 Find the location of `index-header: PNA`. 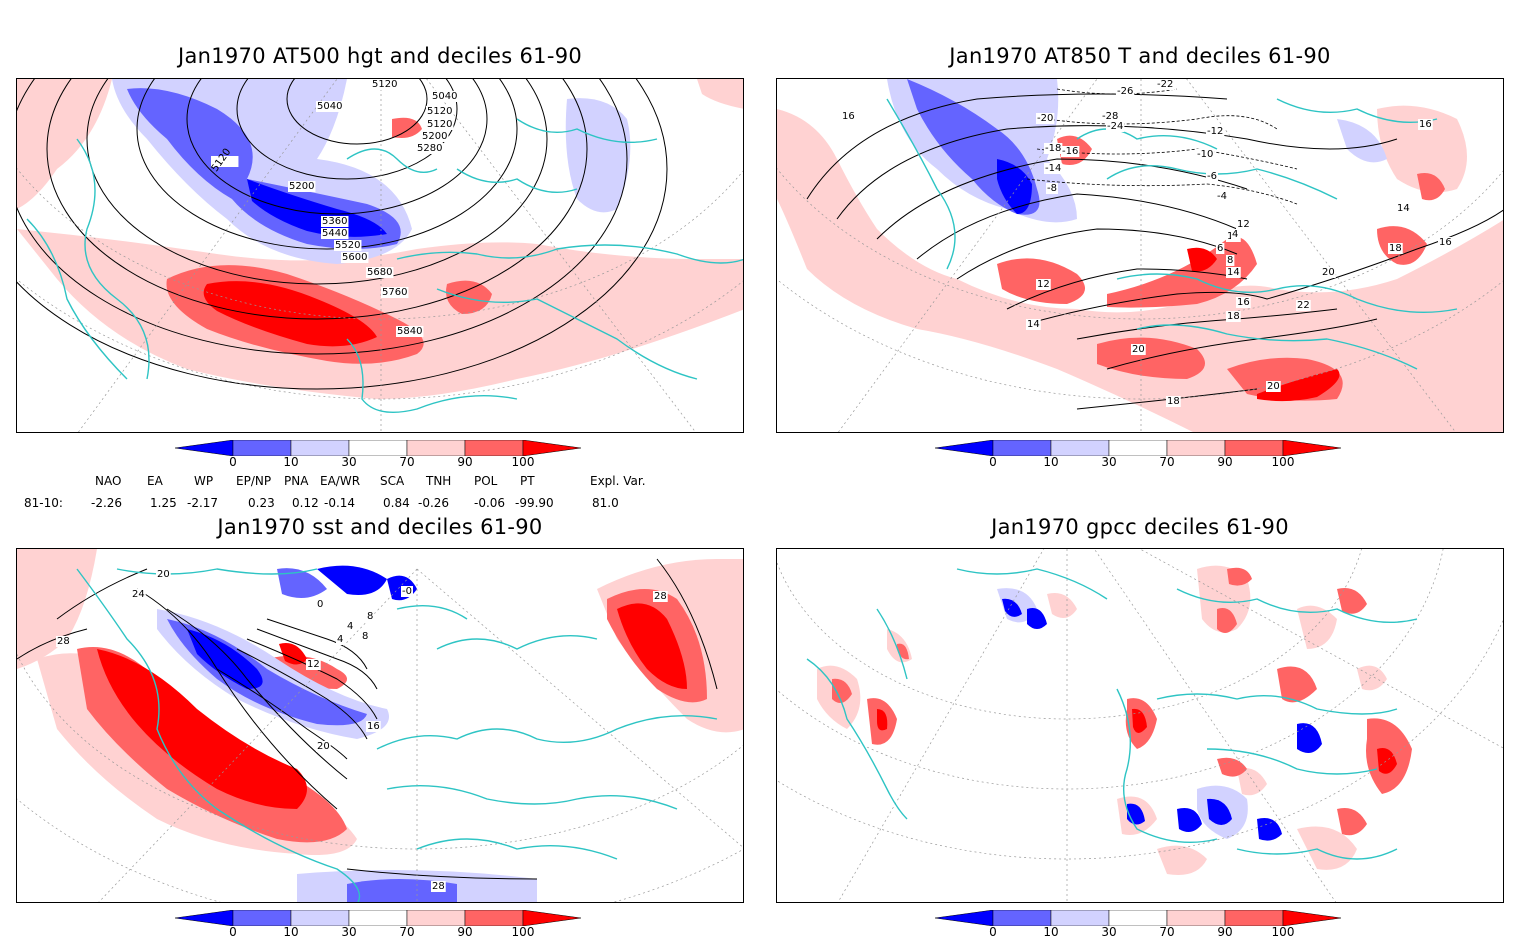

index-header: PNA is located at coordinates (296, 481).